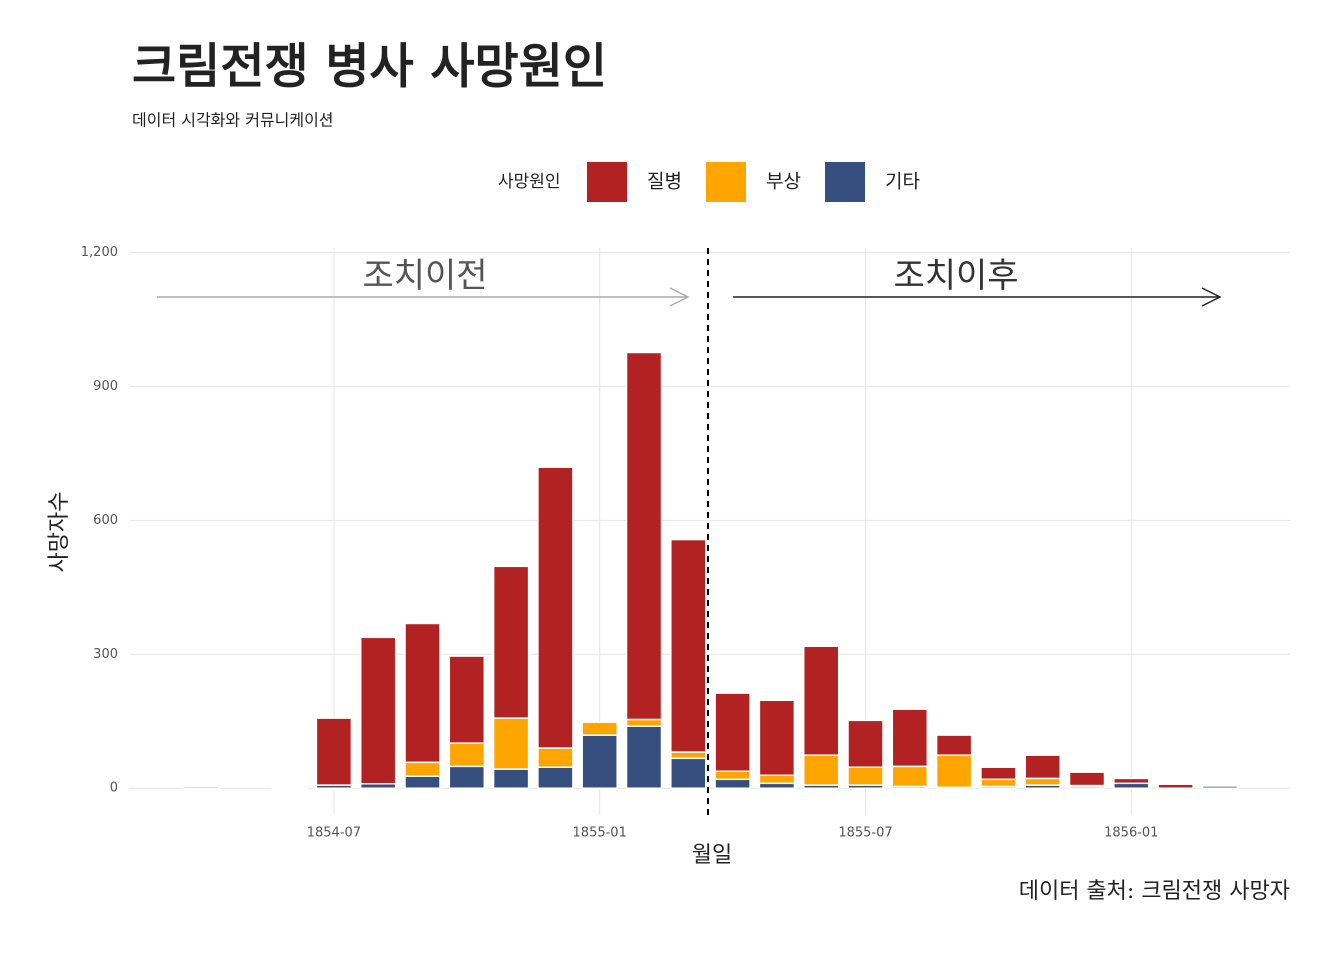 This screenshot has height=960, width=1344. I want to click on x-tick-label: 1856-01, so click(1131, 833).